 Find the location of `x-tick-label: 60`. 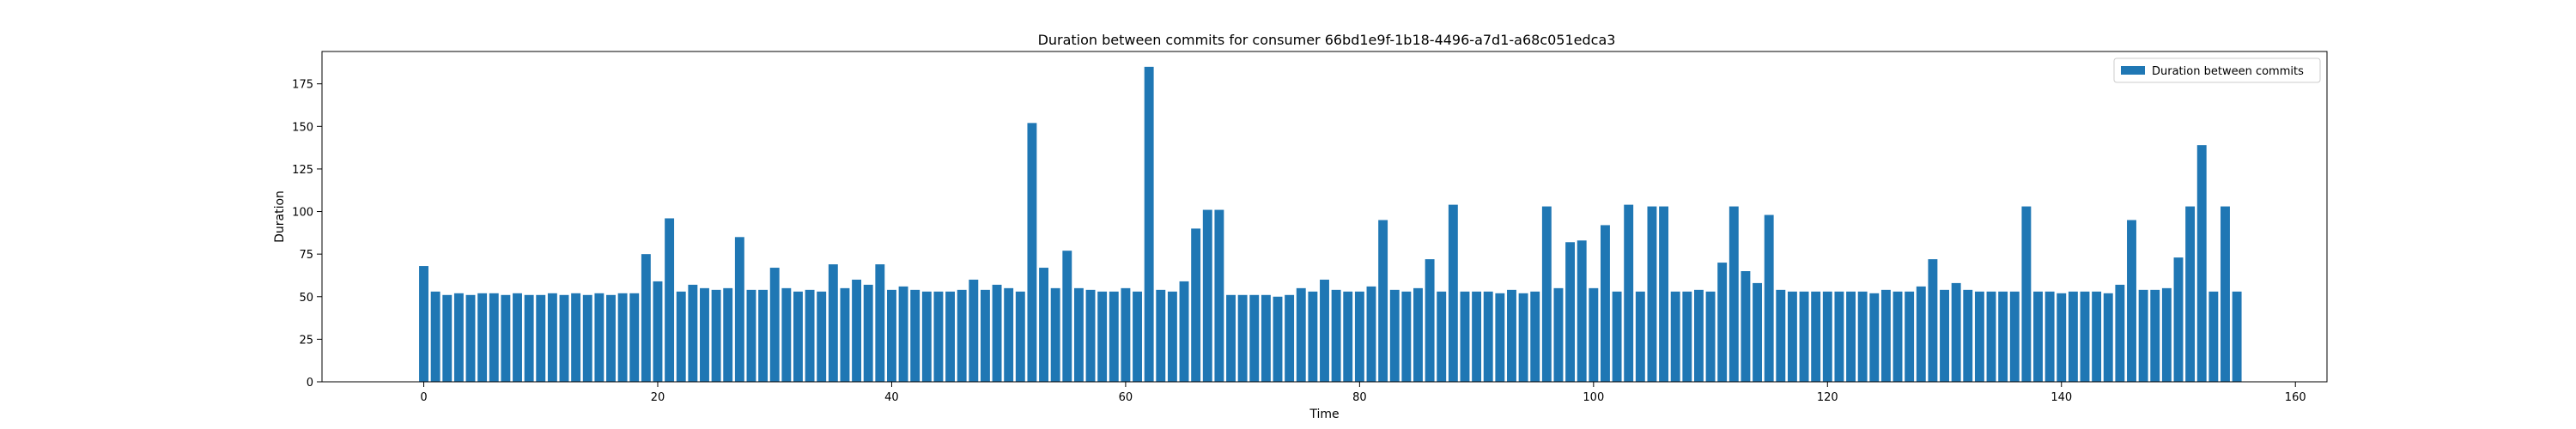

x-tick-label: 60 is located at coordinates (1126, 398).